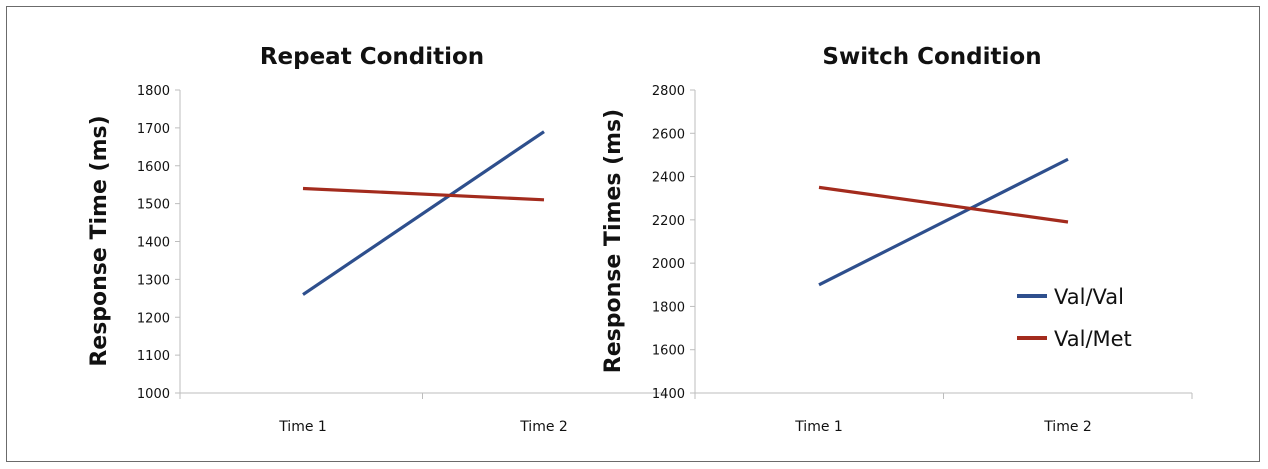 The height and width of the screenshot is (469, 1268). Describe the element at coordinates (153, 167) in the screenshot. I see `repeat-y-tick-label: 1600` at that location.